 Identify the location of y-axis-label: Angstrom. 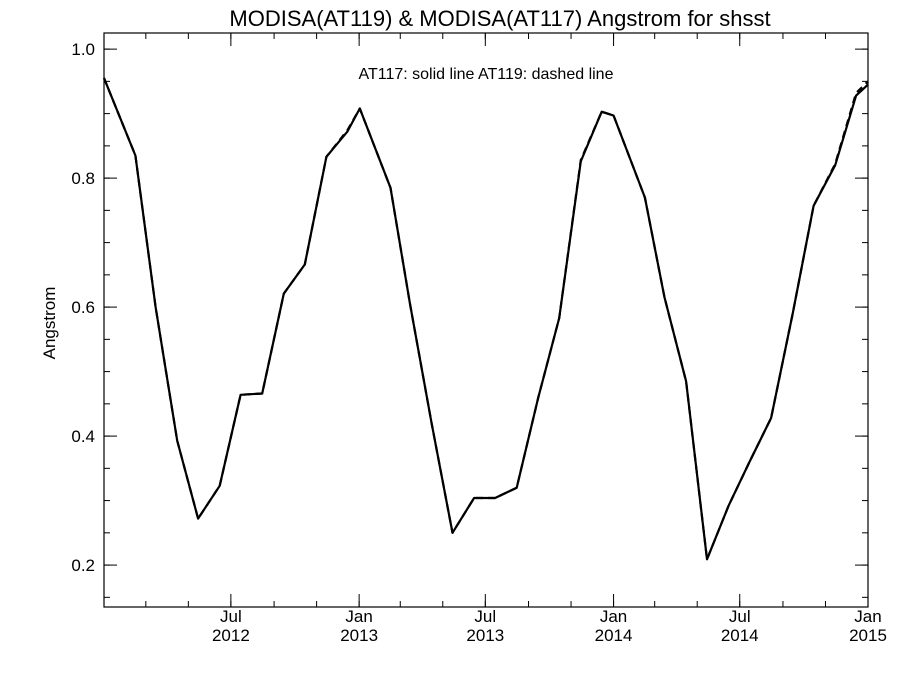
(49, 323).